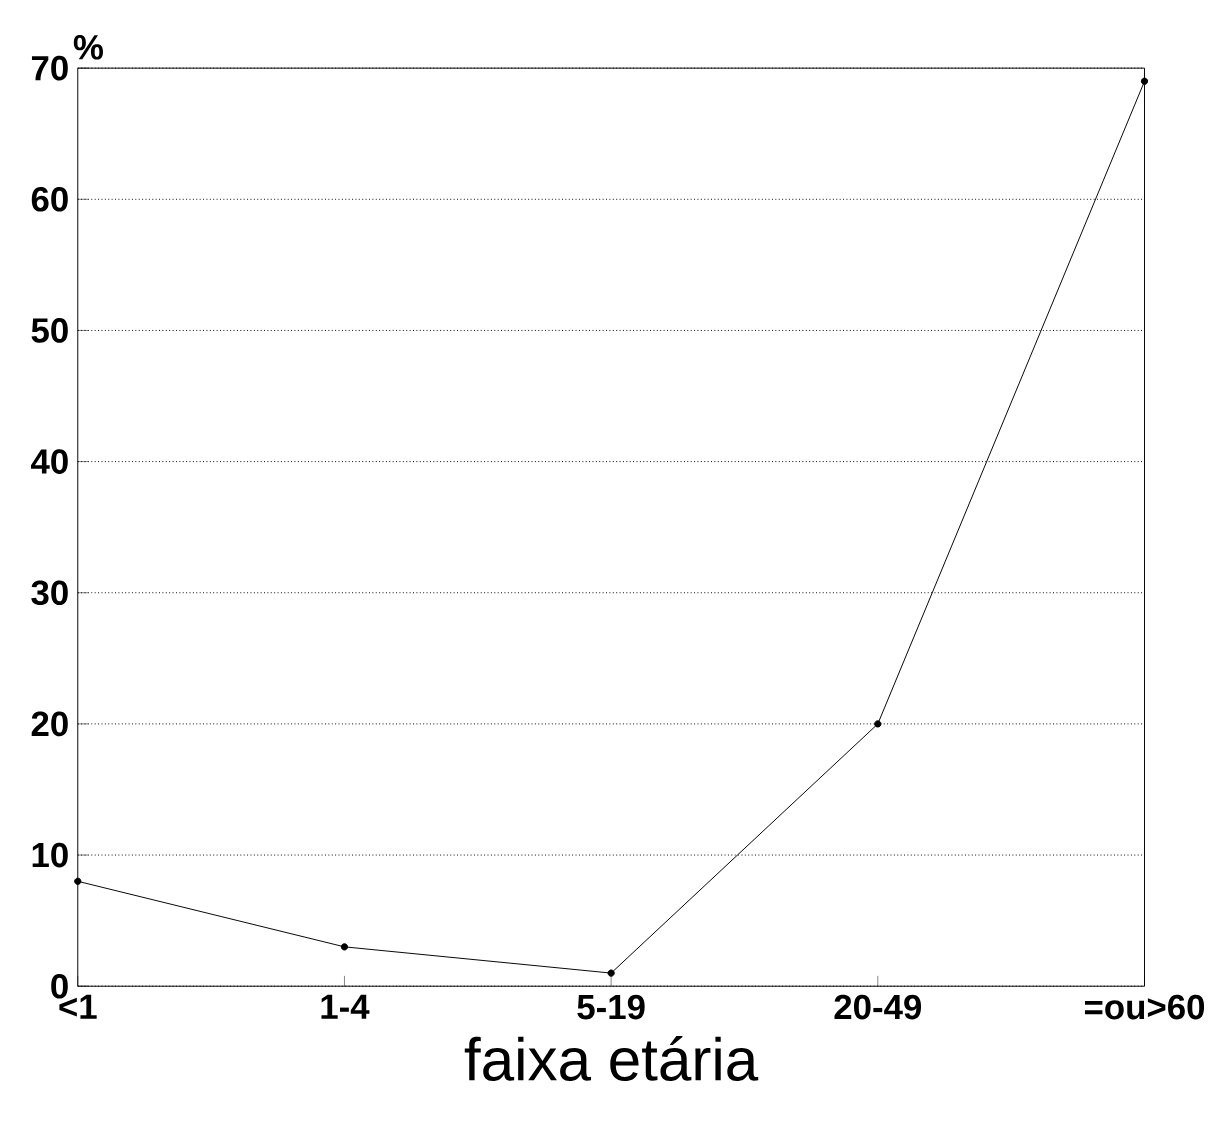 The width and height of the screenshot is (1214, 1126). Describe the element at coordinates (49, 330) in the screenshot. I see `y-tick-label: 50` at that location.